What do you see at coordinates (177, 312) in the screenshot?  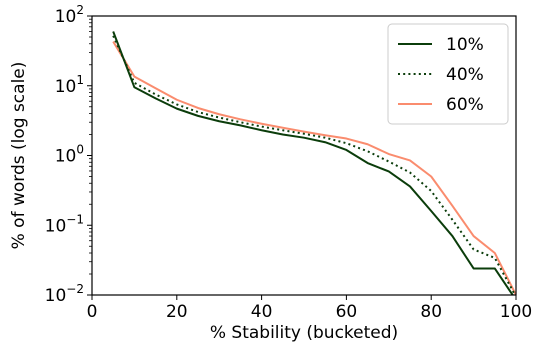 I see `x-tick-label: 20` at bounding box center [177, 312].